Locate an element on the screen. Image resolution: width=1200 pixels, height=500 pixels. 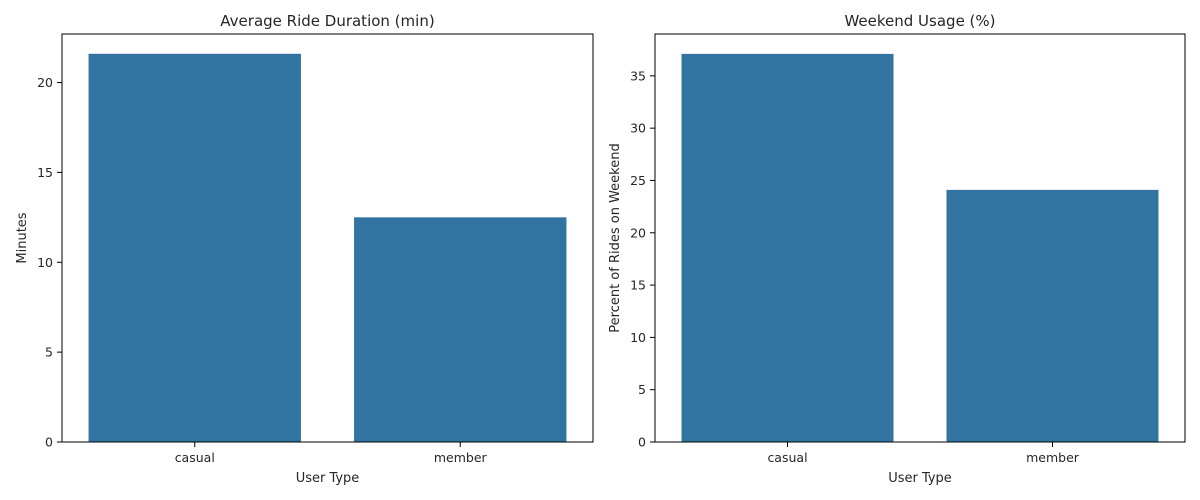
chart-title: Weekend Usage (%) is located at coordinates (919, 21).